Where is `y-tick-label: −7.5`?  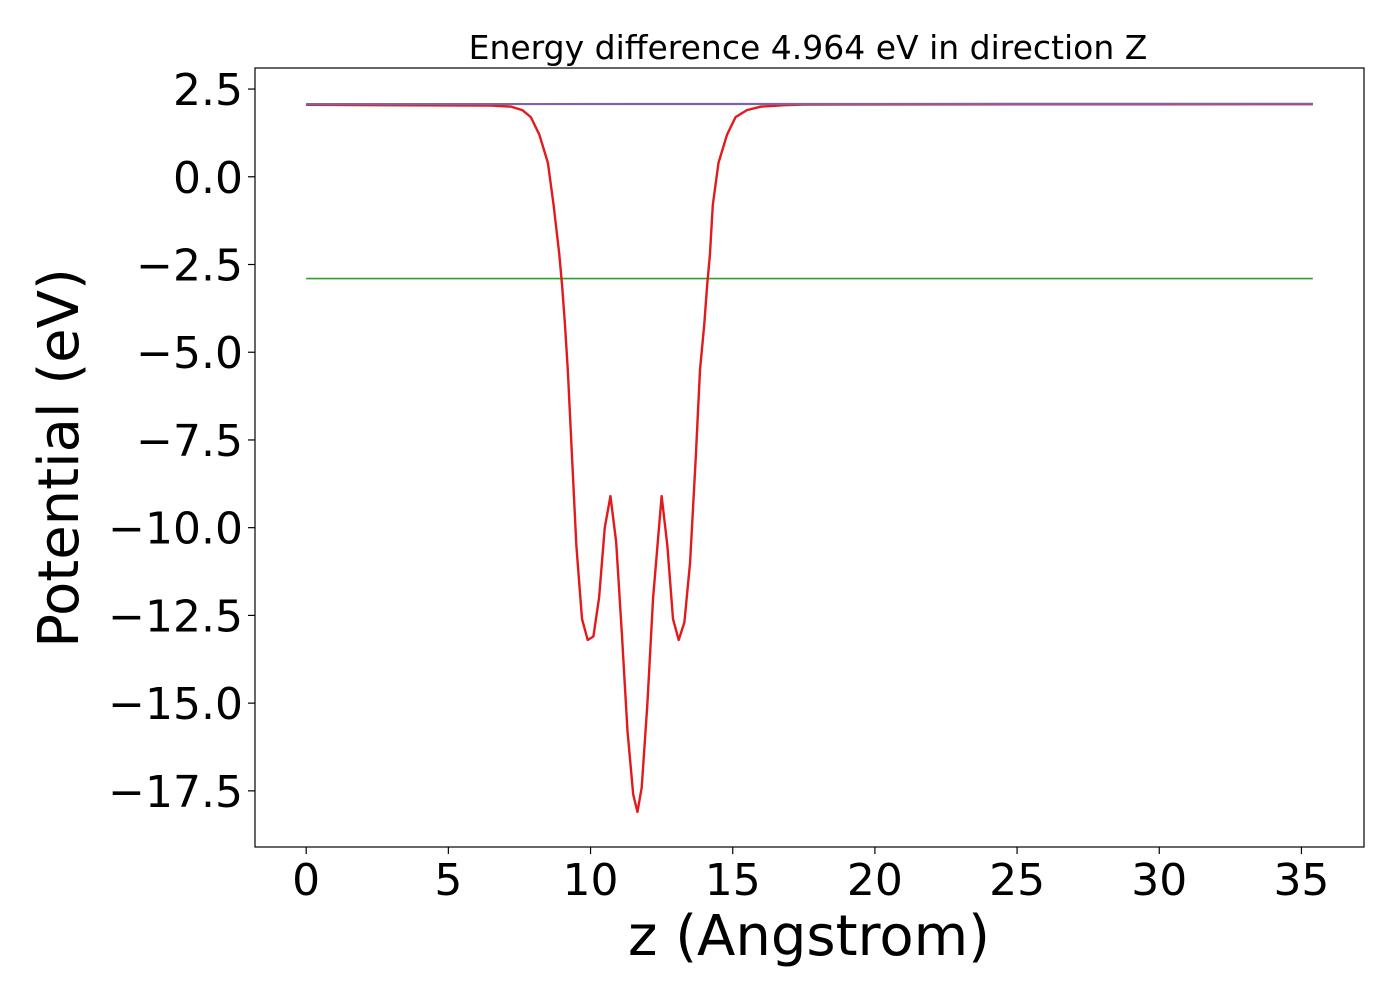 y-tick-label: −7.5 is located at coordinates (189, 441).